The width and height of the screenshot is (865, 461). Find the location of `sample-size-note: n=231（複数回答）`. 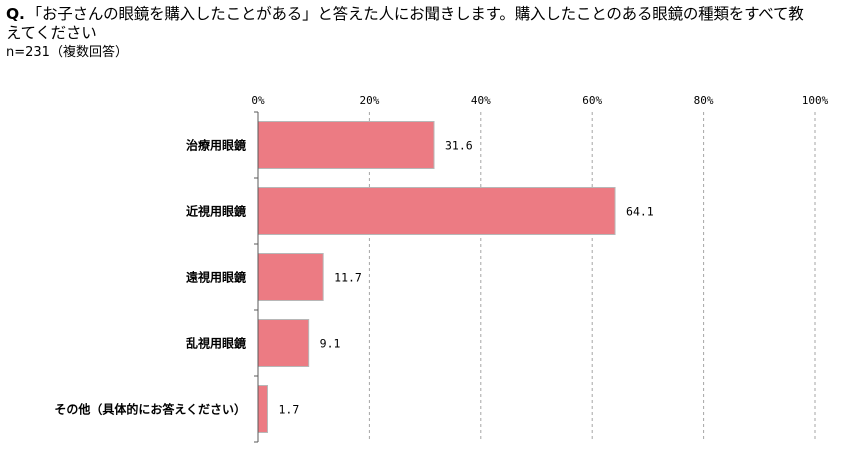

sample-size-note: n=231（複数回答） is located at coordinates (67, 52).